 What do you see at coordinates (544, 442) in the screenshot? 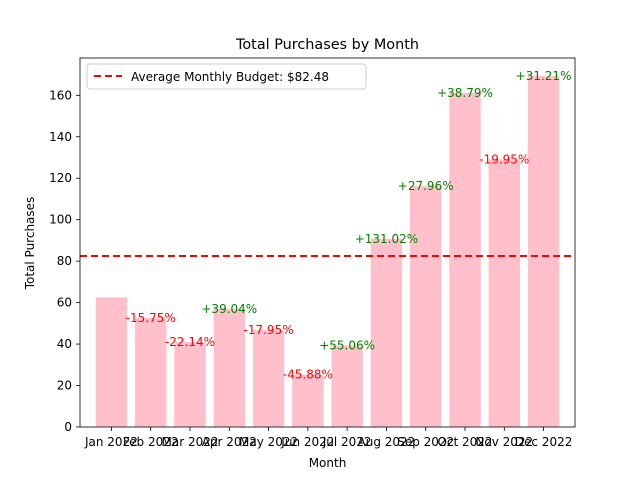
I see `x-tick-label: Dec 2022` at bounding box center [544, 442].